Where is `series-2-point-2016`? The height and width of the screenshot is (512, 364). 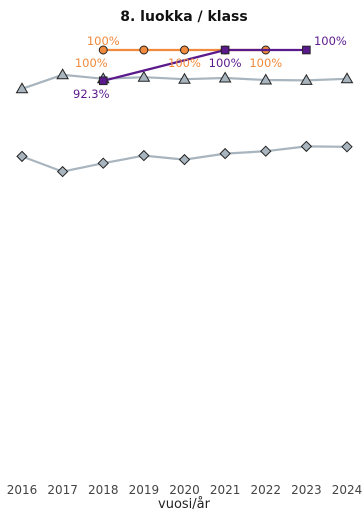 series-2-point-2016 is located at coordinates (22, 88).